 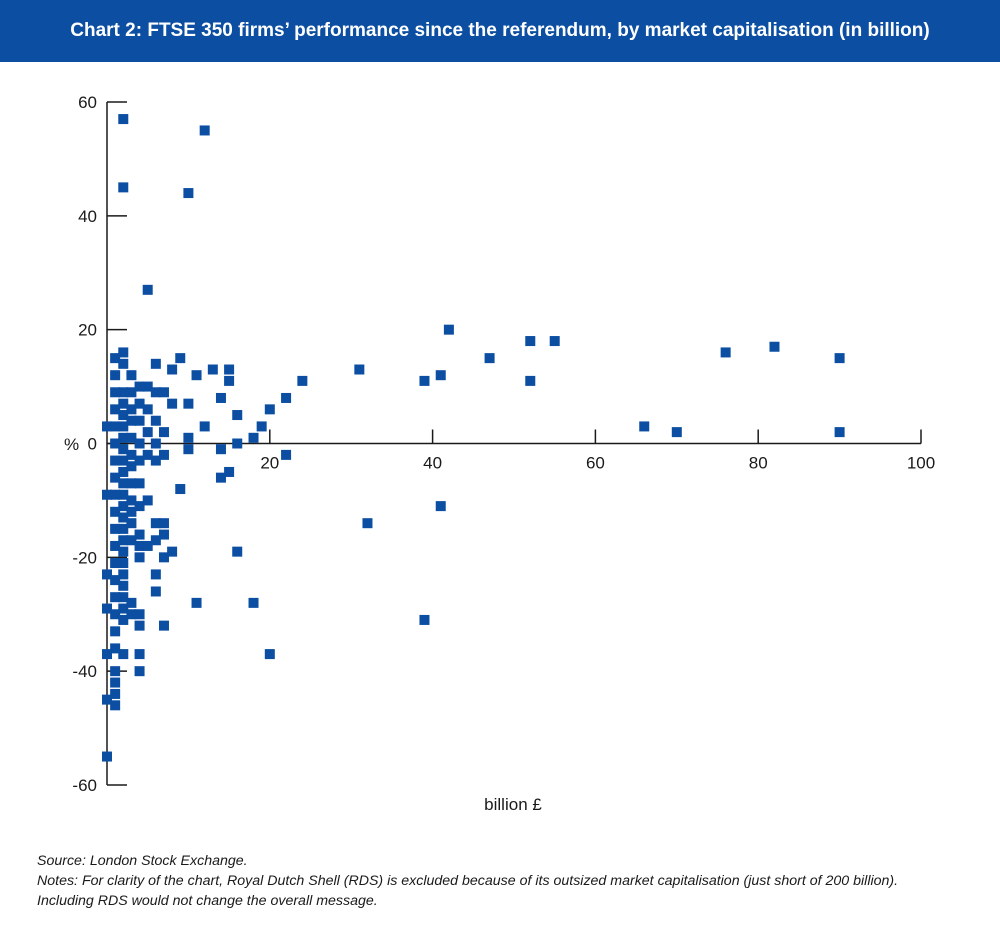 What do you see at coordinates (84, 671) in the screenshot?
I see `y-tick-label: -40` at bounding box center [84, 671].